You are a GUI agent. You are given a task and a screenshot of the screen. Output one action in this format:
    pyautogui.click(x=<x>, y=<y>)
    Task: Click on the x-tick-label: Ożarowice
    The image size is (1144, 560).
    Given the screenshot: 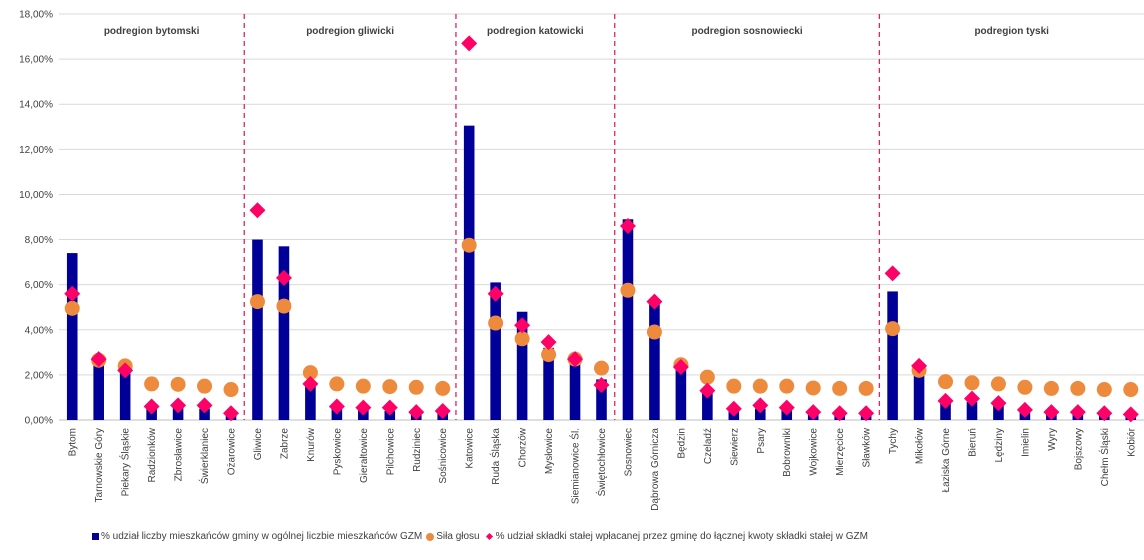 What is the action you would take?
    pyautogui.click(x=232, y=452)
    